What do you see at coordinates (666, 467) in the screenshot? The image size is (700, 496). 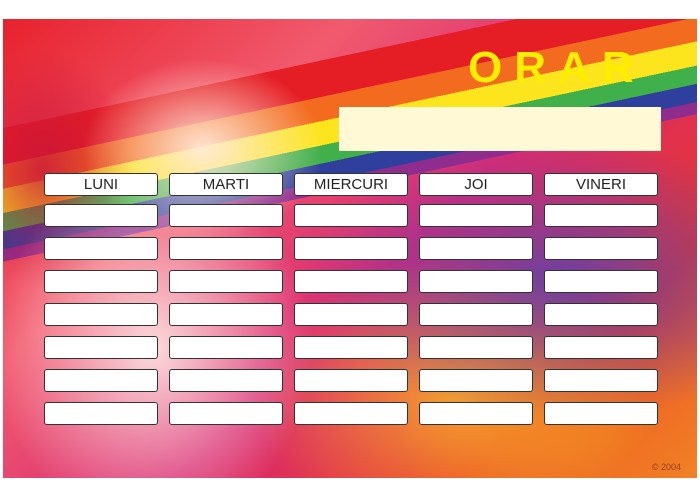 I see `artist-signature: © 2004` at bounding box center [666, 467].